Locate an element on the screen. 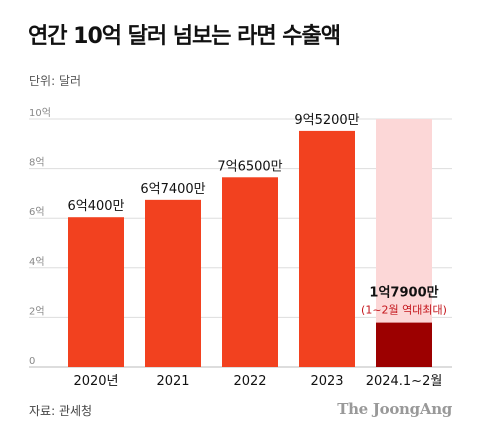 Image resolution: width=480 pixels, height=439 pixels. y-tick-label: 0 is located at coordinates (32, 361).